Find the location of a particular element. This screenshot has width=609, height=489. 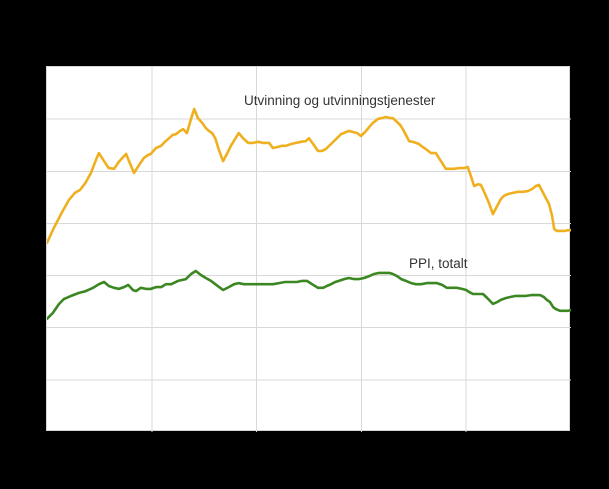

series-label-ppi-totalt: PPI, totalt is located at coordinates (438, 263).